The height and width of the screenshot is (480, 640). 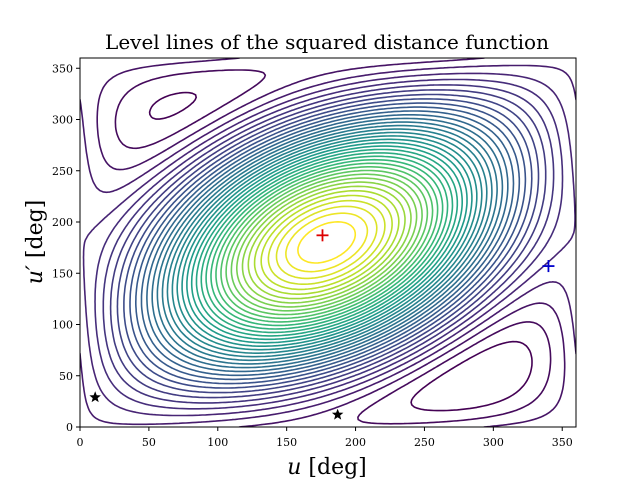 What do you see at coordinates (62, 325) in the screenshot?
I see `y-tick-label: 100` at bounding box center [62, 325].